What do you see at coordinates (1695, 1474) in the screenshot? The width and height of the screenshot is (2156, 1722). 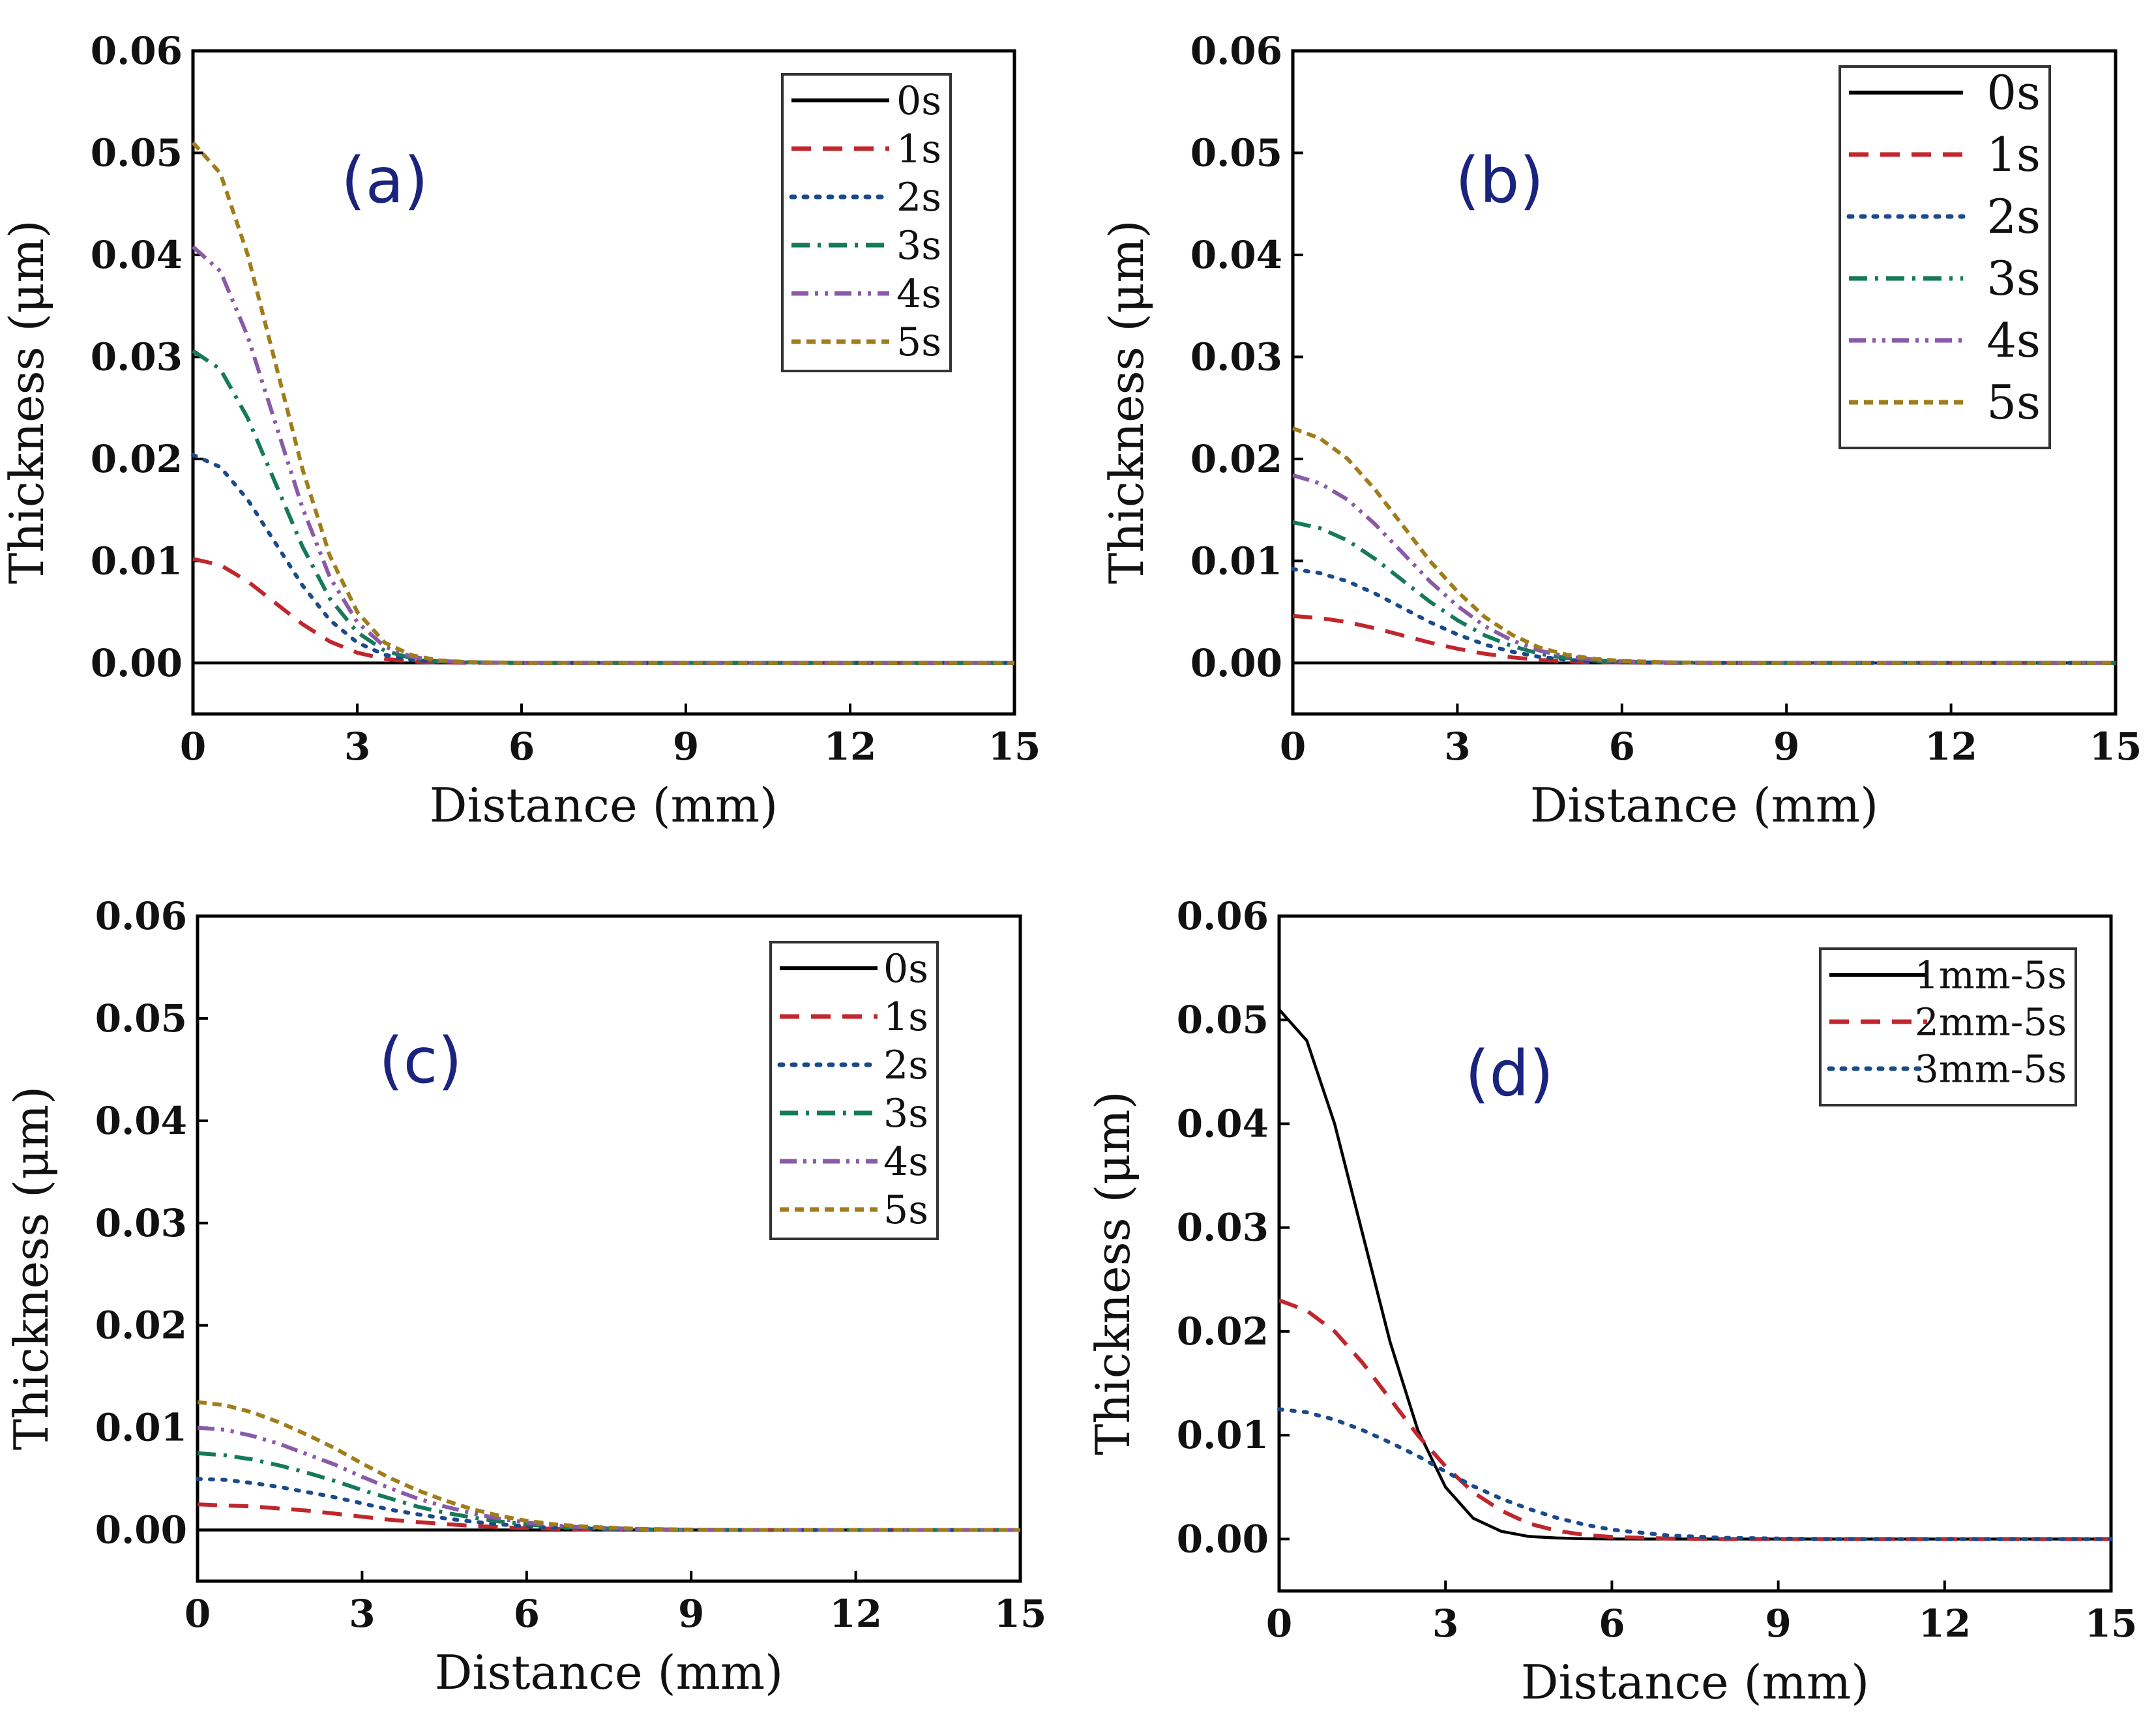 I see `series-line-3mm-5s` at bounding box center [1695, 1474].